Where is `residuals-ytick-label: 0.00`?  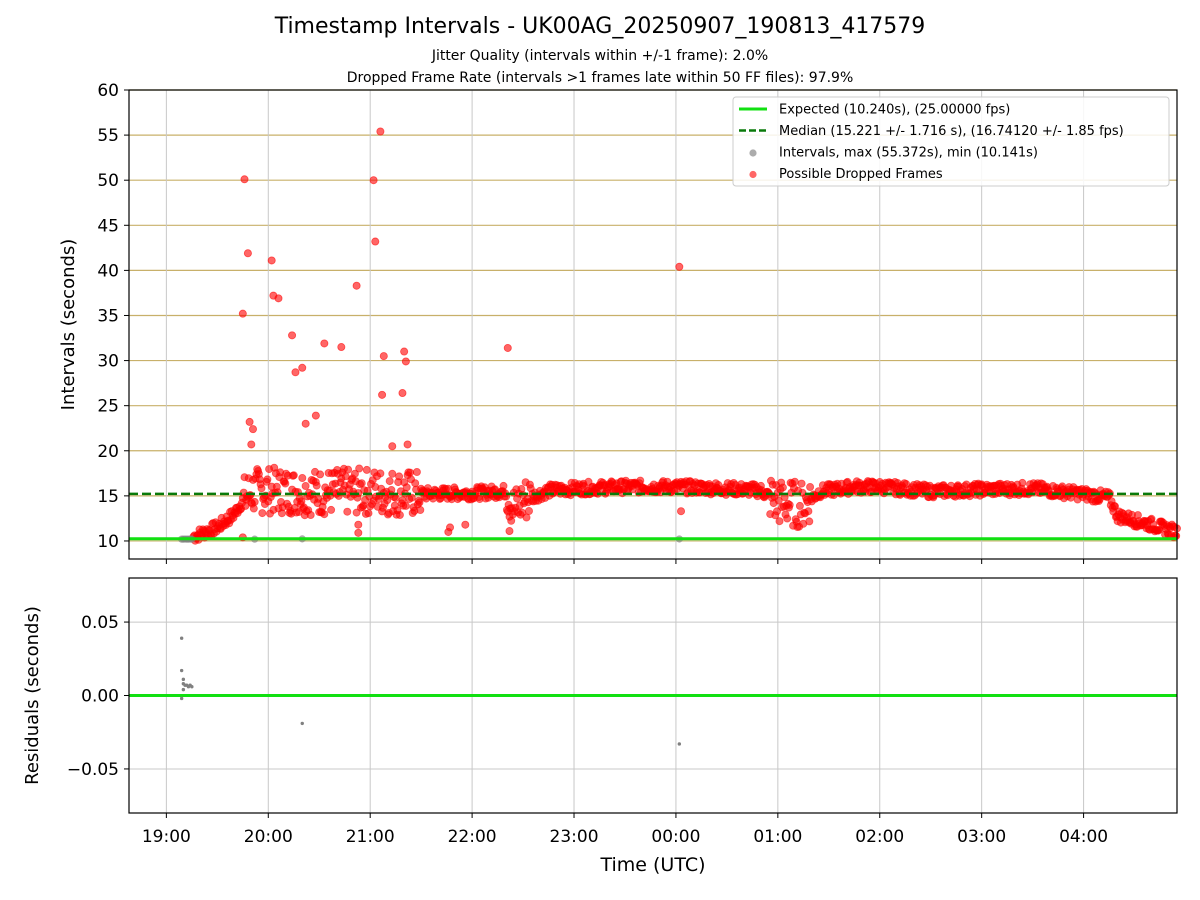 residuals-ytick-label: 0.00 is located at coordinates (100, 697).